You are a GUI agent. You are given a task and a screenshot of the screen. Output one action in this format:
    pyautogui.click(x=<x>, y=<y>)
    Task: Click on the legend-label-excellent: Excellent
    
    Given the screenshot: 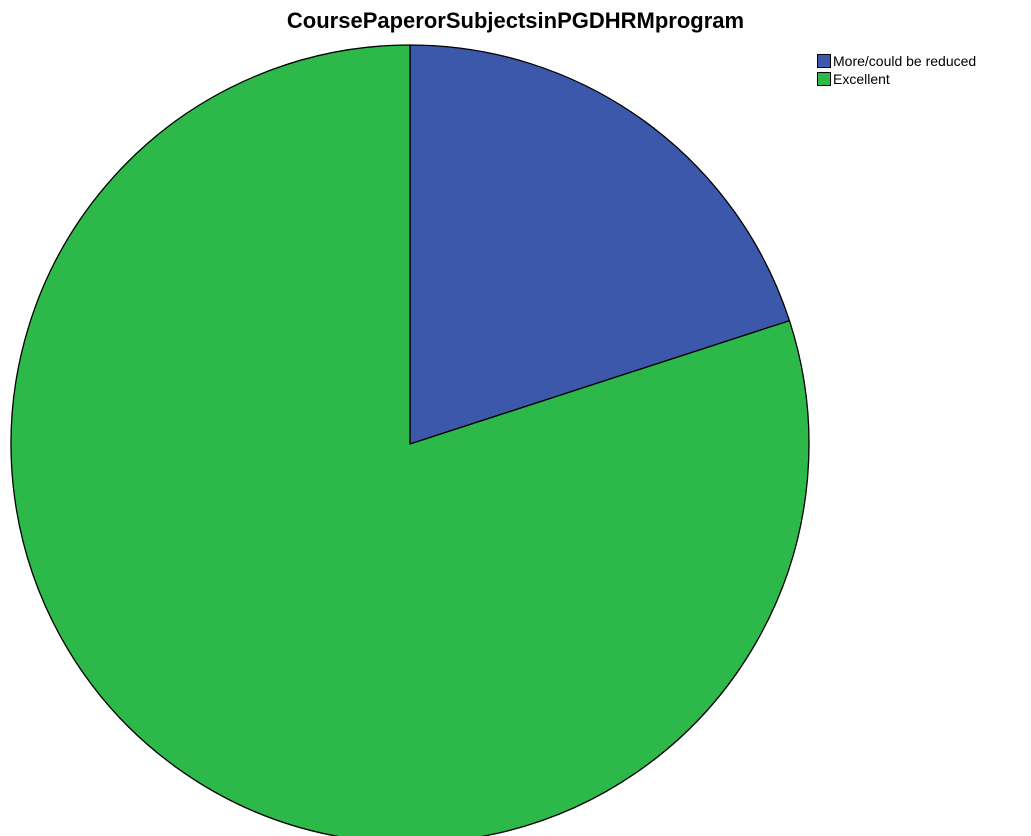 What is the action you would take?
    pyautogui.click(x=861, y=79)
    